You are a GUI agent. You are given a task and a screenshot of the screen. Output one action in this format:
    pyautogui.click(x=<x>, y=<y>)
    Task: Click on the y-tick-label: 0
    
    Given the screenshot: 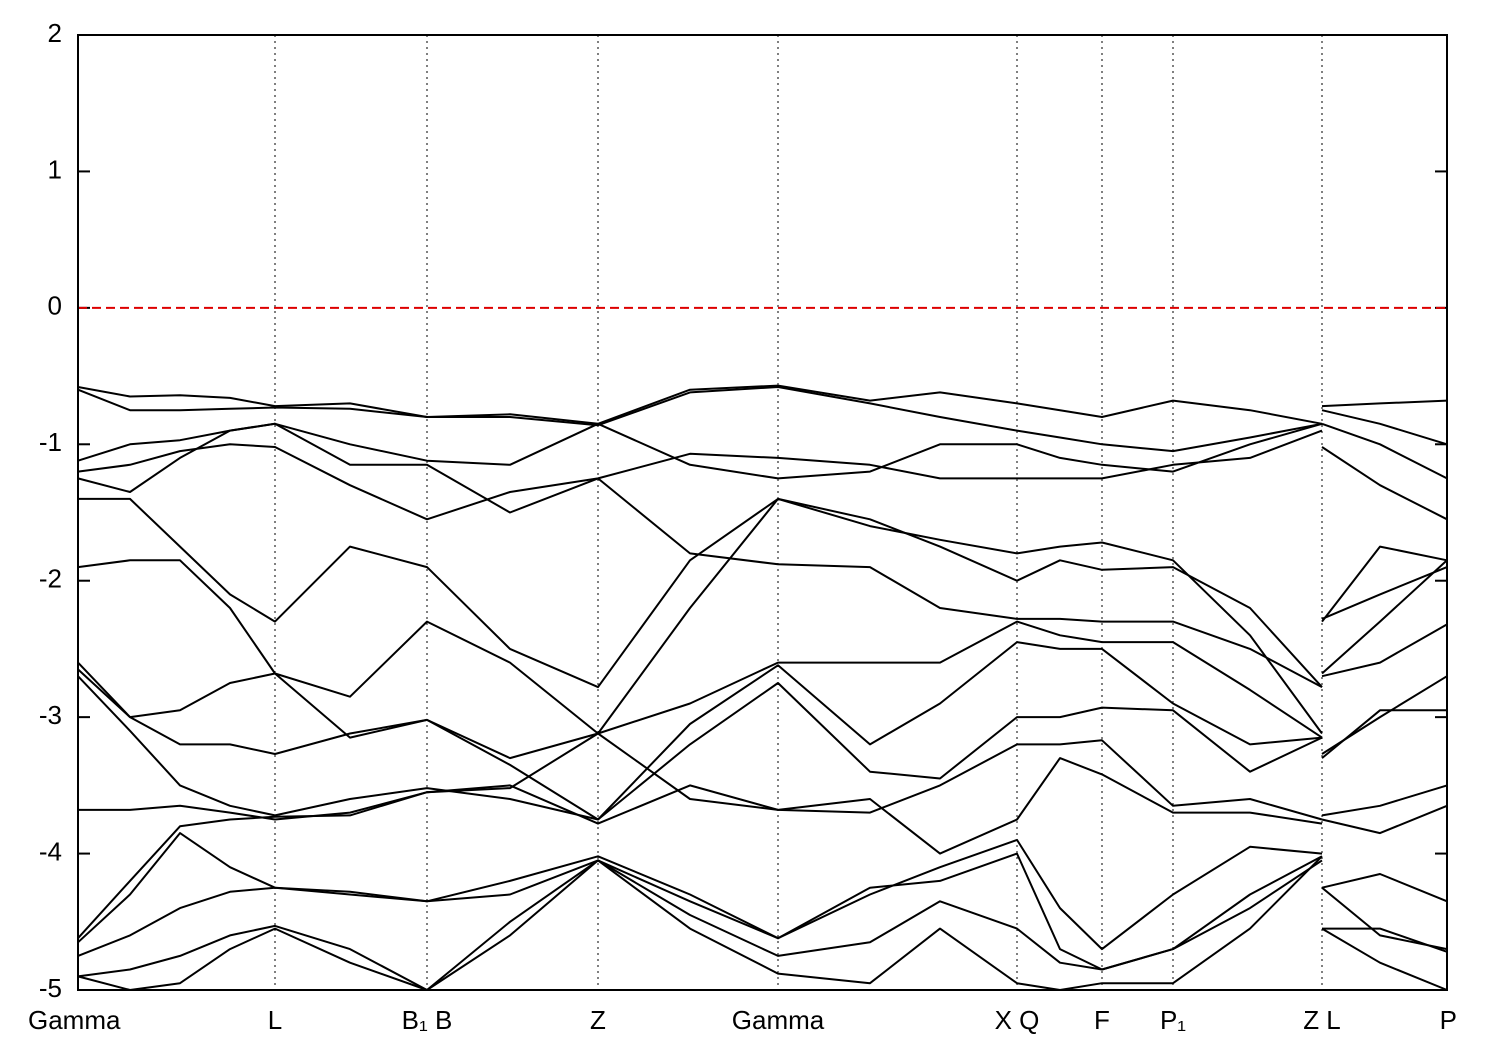 What is the action you would take?
    pyautogui.click(x=55, y=306)
    